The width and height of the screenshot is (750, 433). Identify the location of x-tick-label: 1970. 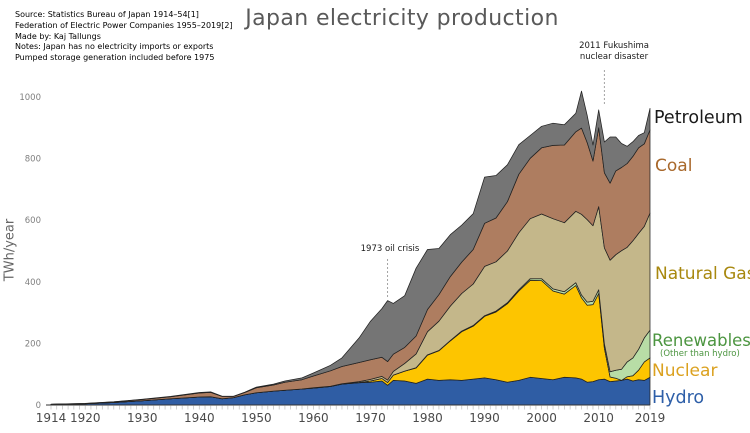
(370, 418).